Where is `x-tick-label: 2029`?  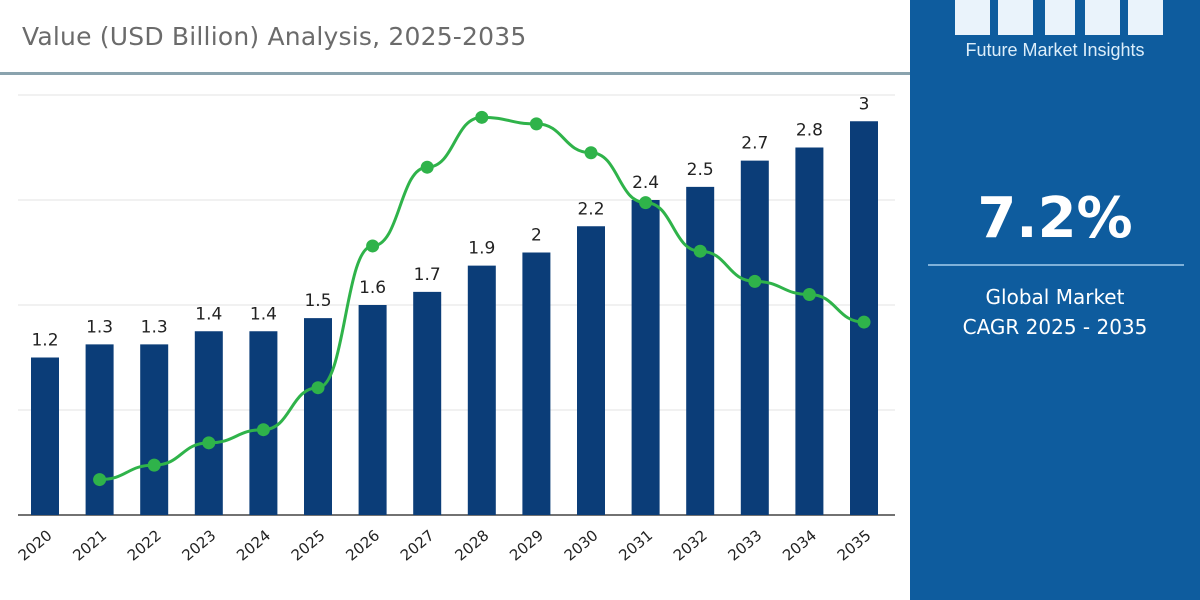 x-tick-label: 2029 is located at coordinates (526, 545).